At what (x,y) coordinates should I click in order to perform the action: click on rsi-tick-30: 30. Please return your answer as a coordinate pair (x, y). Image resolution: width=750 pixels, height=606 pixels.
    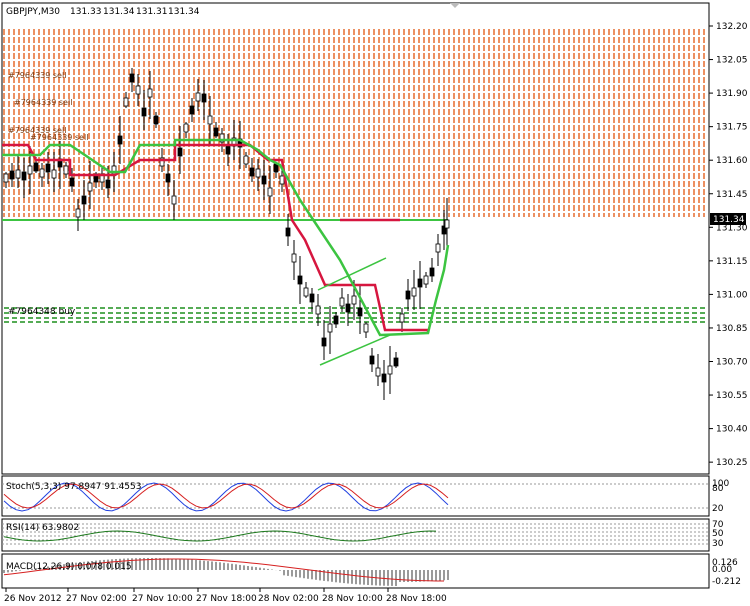
    Looking at the image, I should click on (718, 544).